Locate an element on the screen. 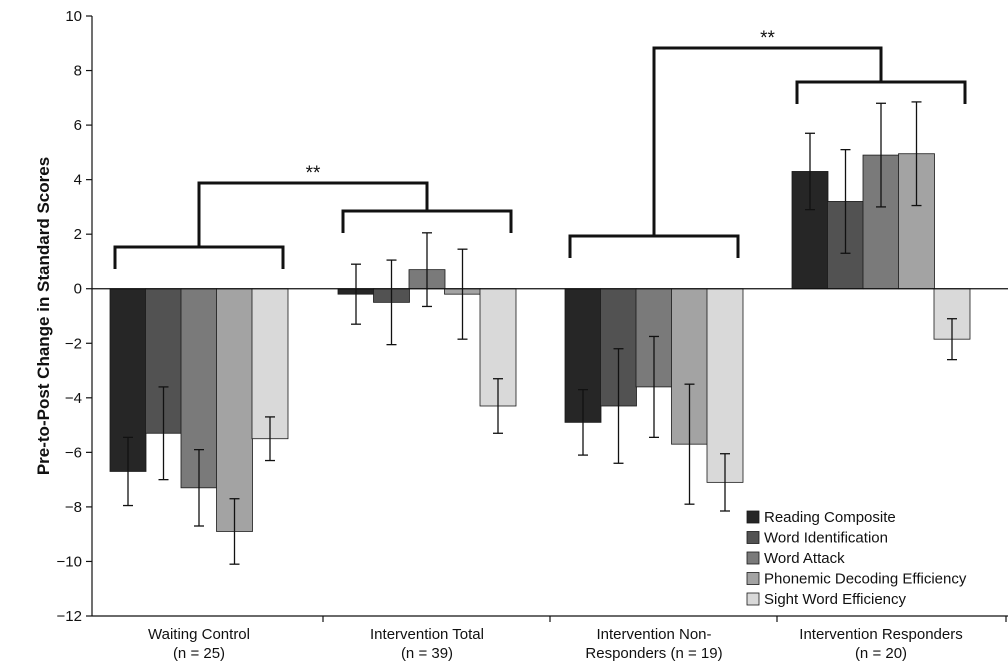 This screenshot has width=1008, height=667. legend-label-2: Word Identification is located at coordinates (826, 538).